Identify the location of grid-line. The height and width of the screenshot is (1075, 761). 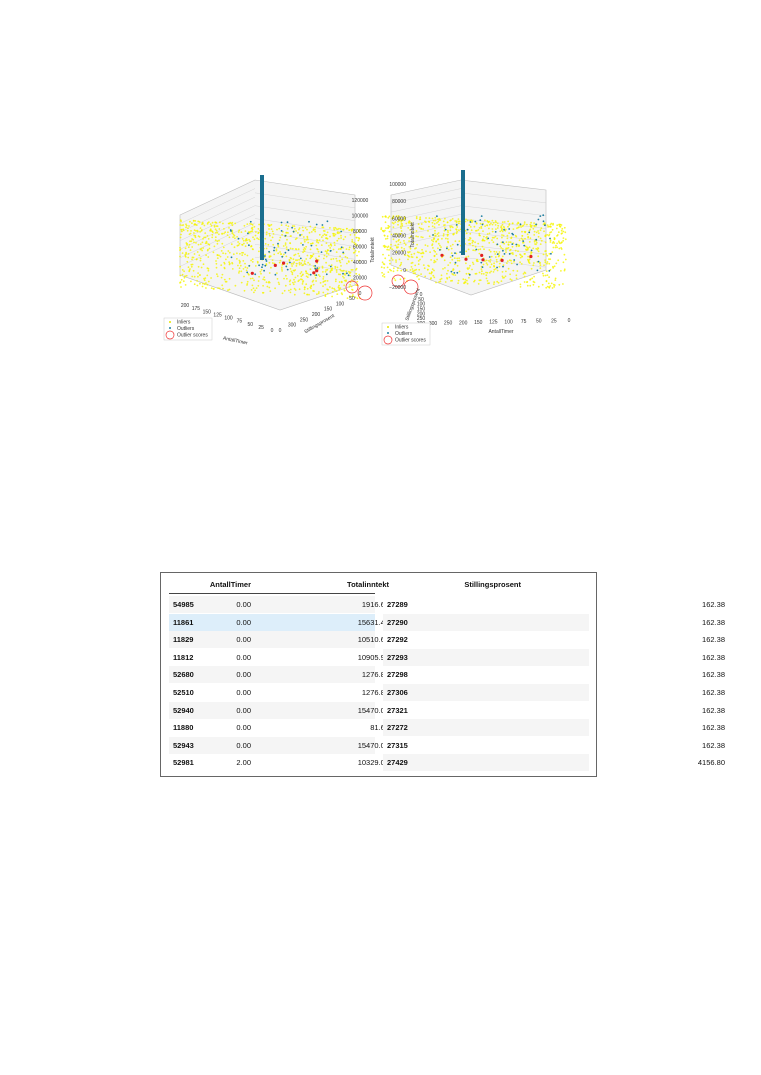
(305, 213).